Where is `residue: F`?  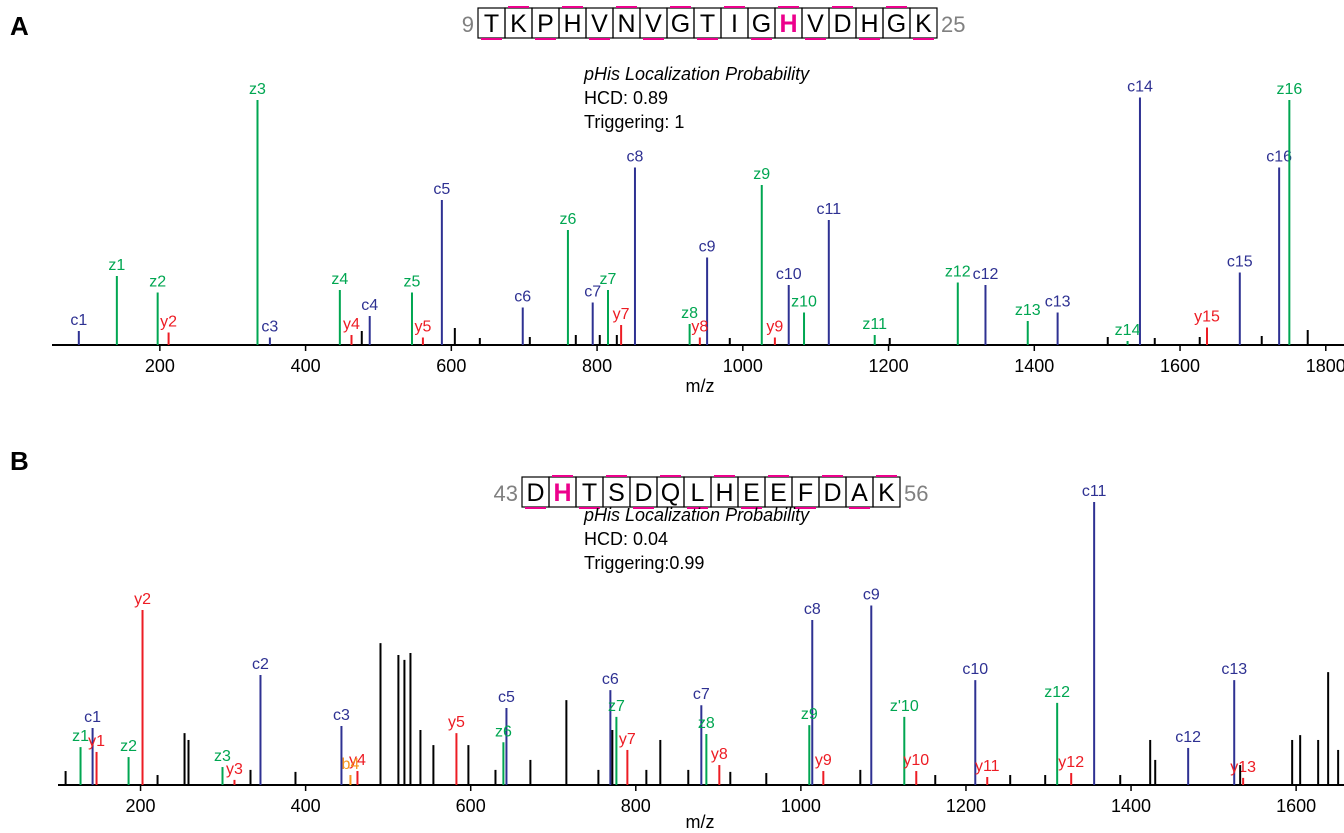
residue: F is located at coordinates (805, 493).